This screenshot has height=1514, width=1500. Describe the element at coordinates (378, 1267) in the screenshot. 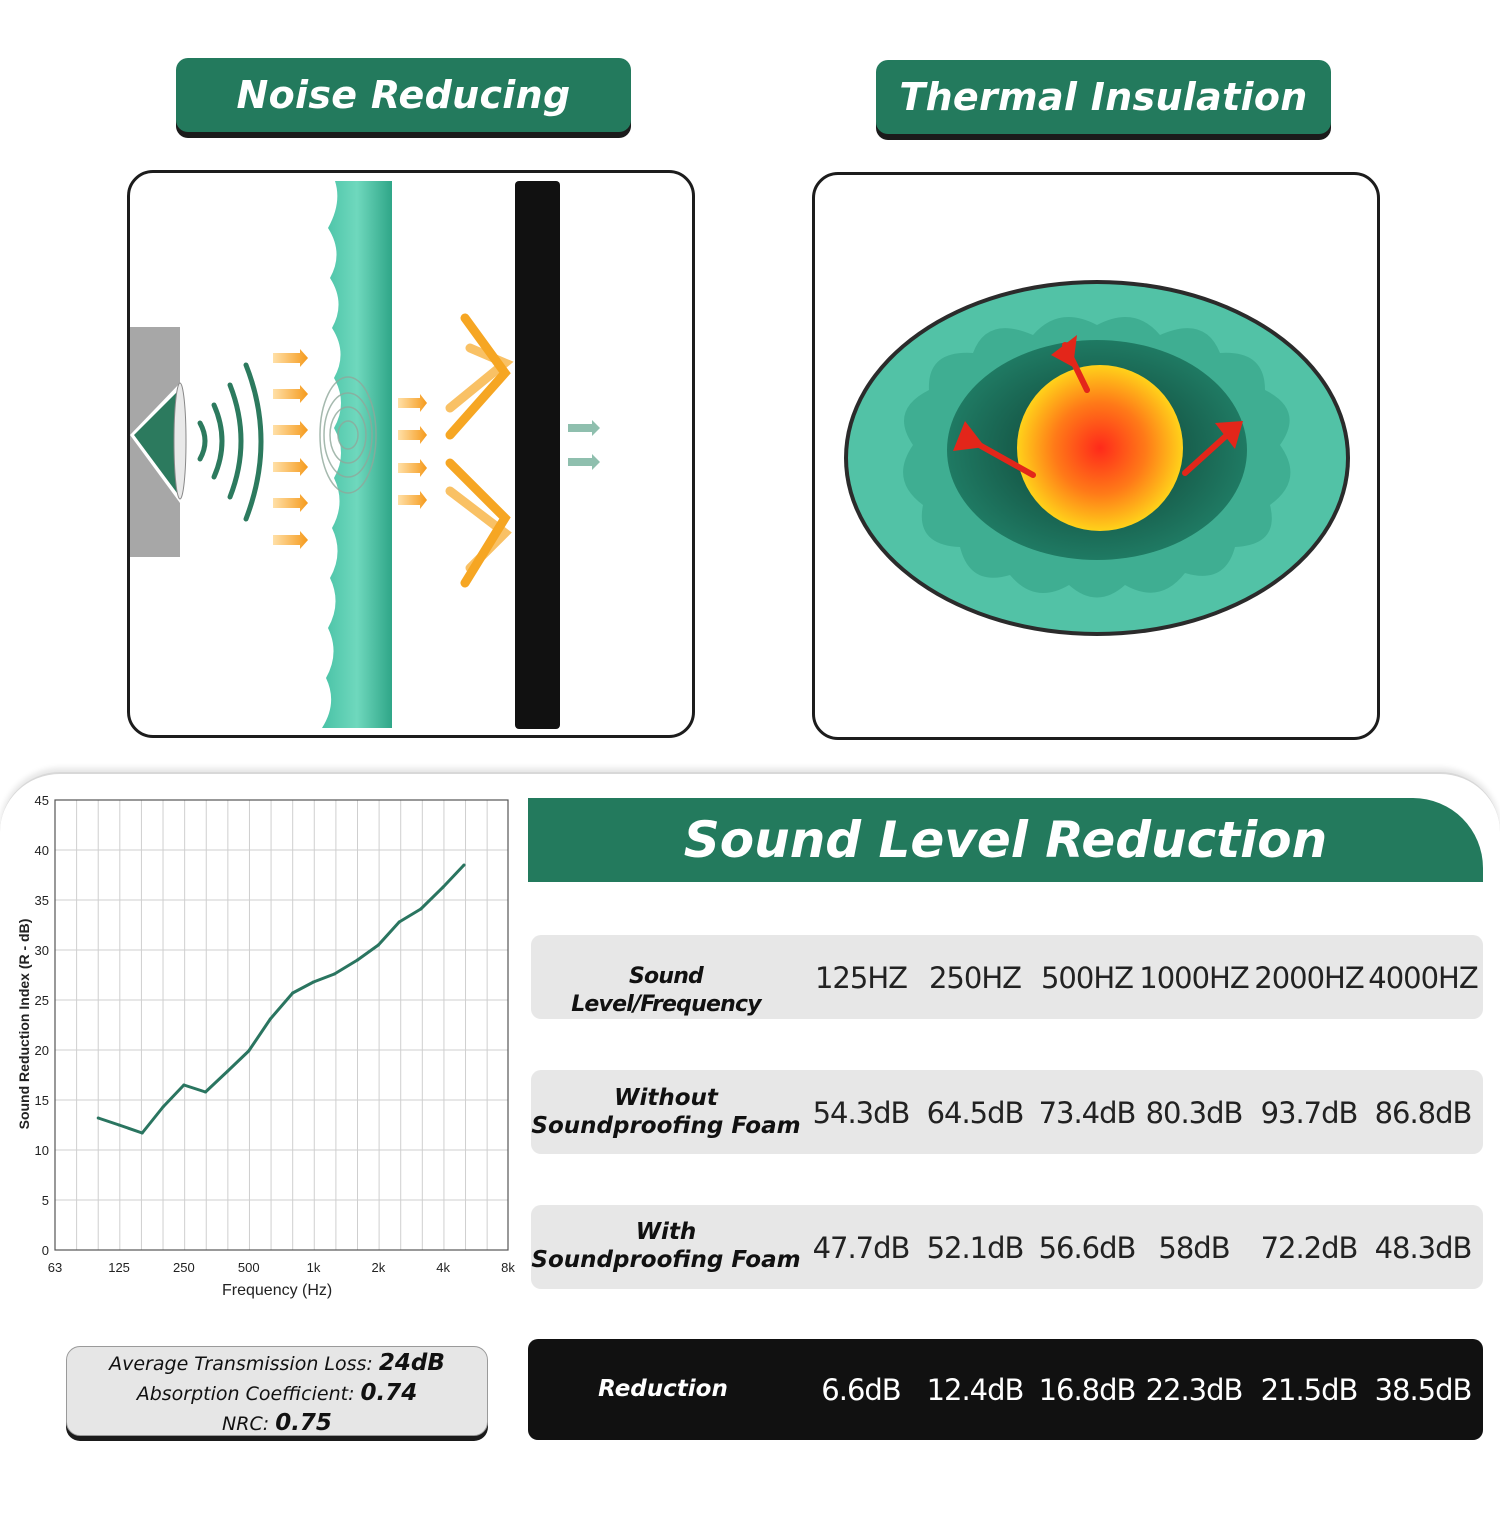

I see `chart-x-tick-label: 2k` at that location.